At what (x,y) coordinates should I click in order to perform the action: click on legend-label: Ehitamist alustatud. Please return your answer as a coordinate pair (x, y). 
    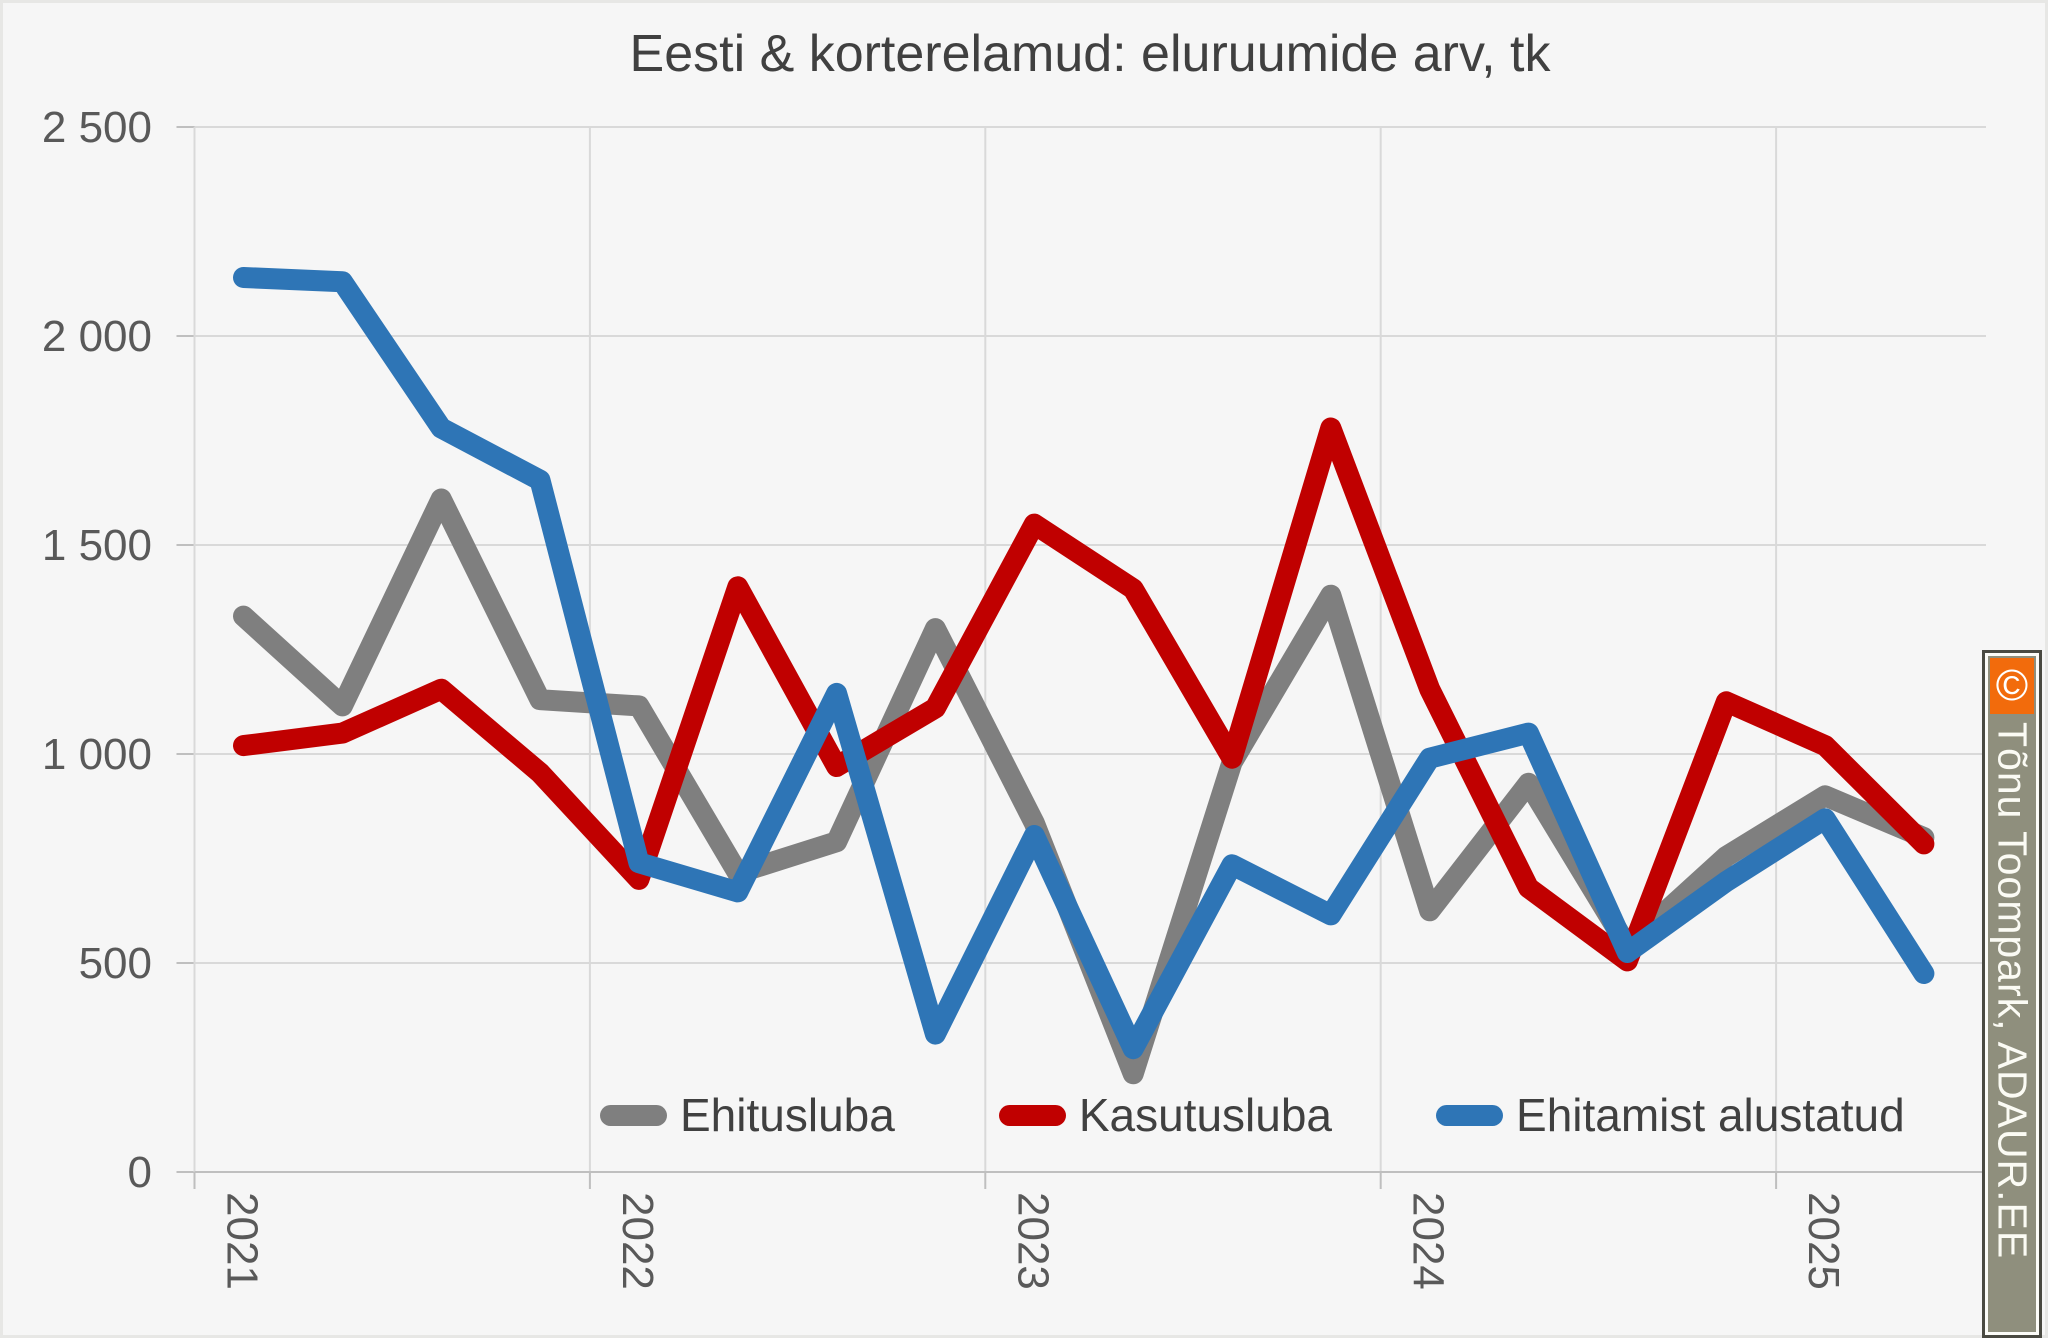
    Looking at the image, I should click on (1710, 1115).